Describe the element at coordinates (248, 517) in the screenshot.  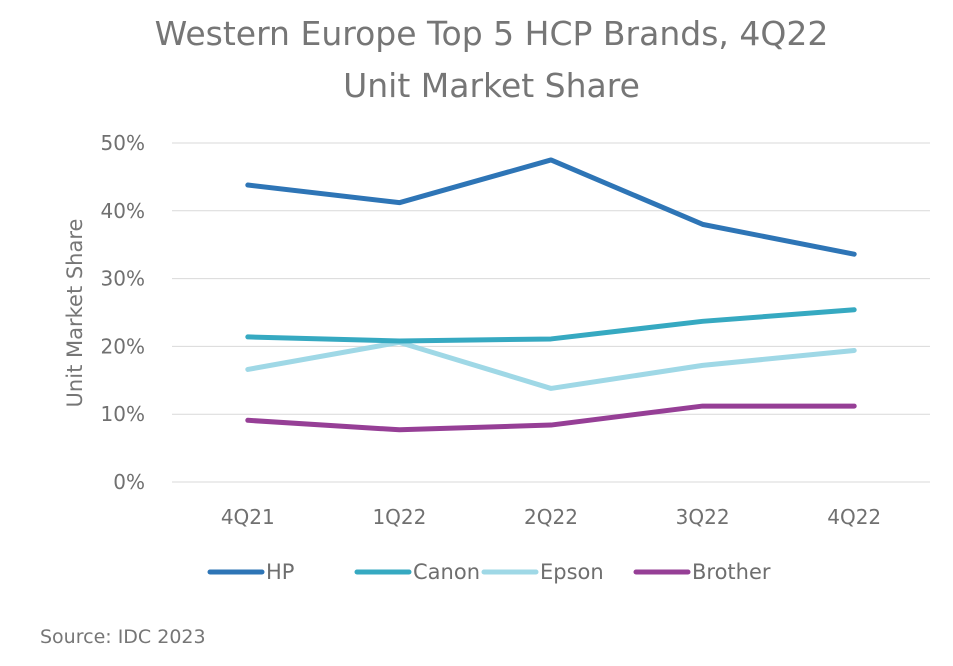
I see `x-tick-label: 4Q21` at that location.